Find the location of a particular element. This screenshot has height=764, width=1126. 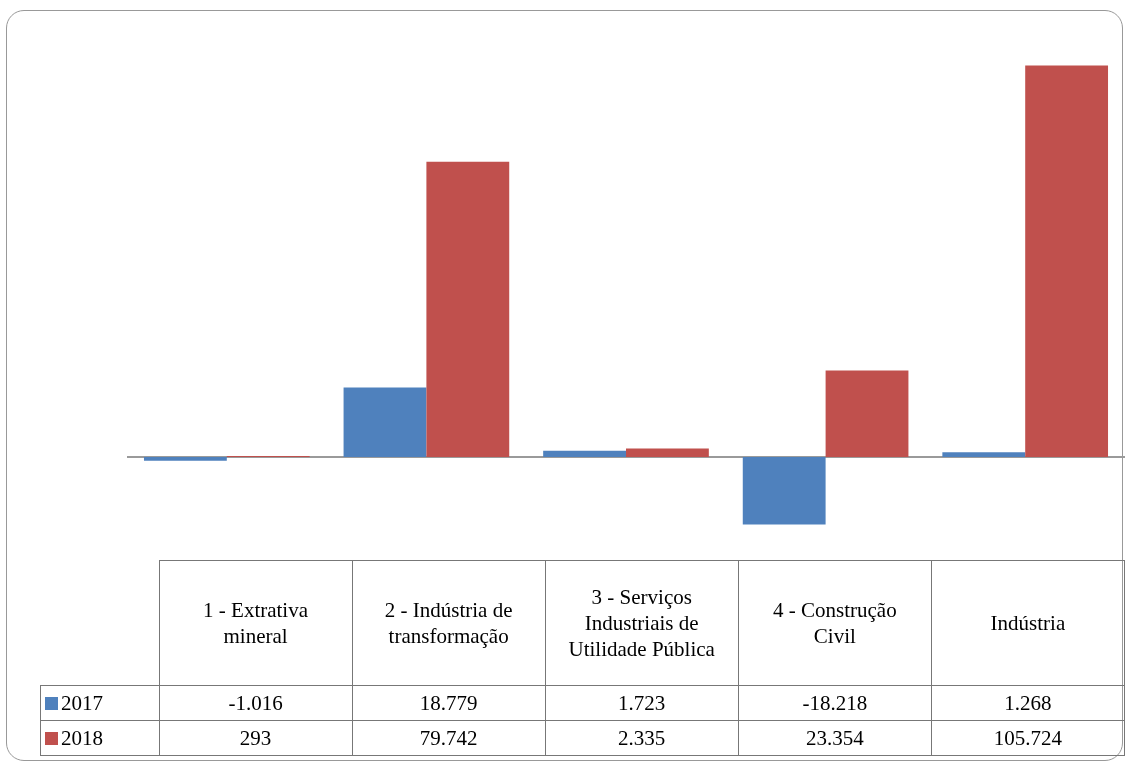

data-label: 1.723 is located at coordinates (642, 703).